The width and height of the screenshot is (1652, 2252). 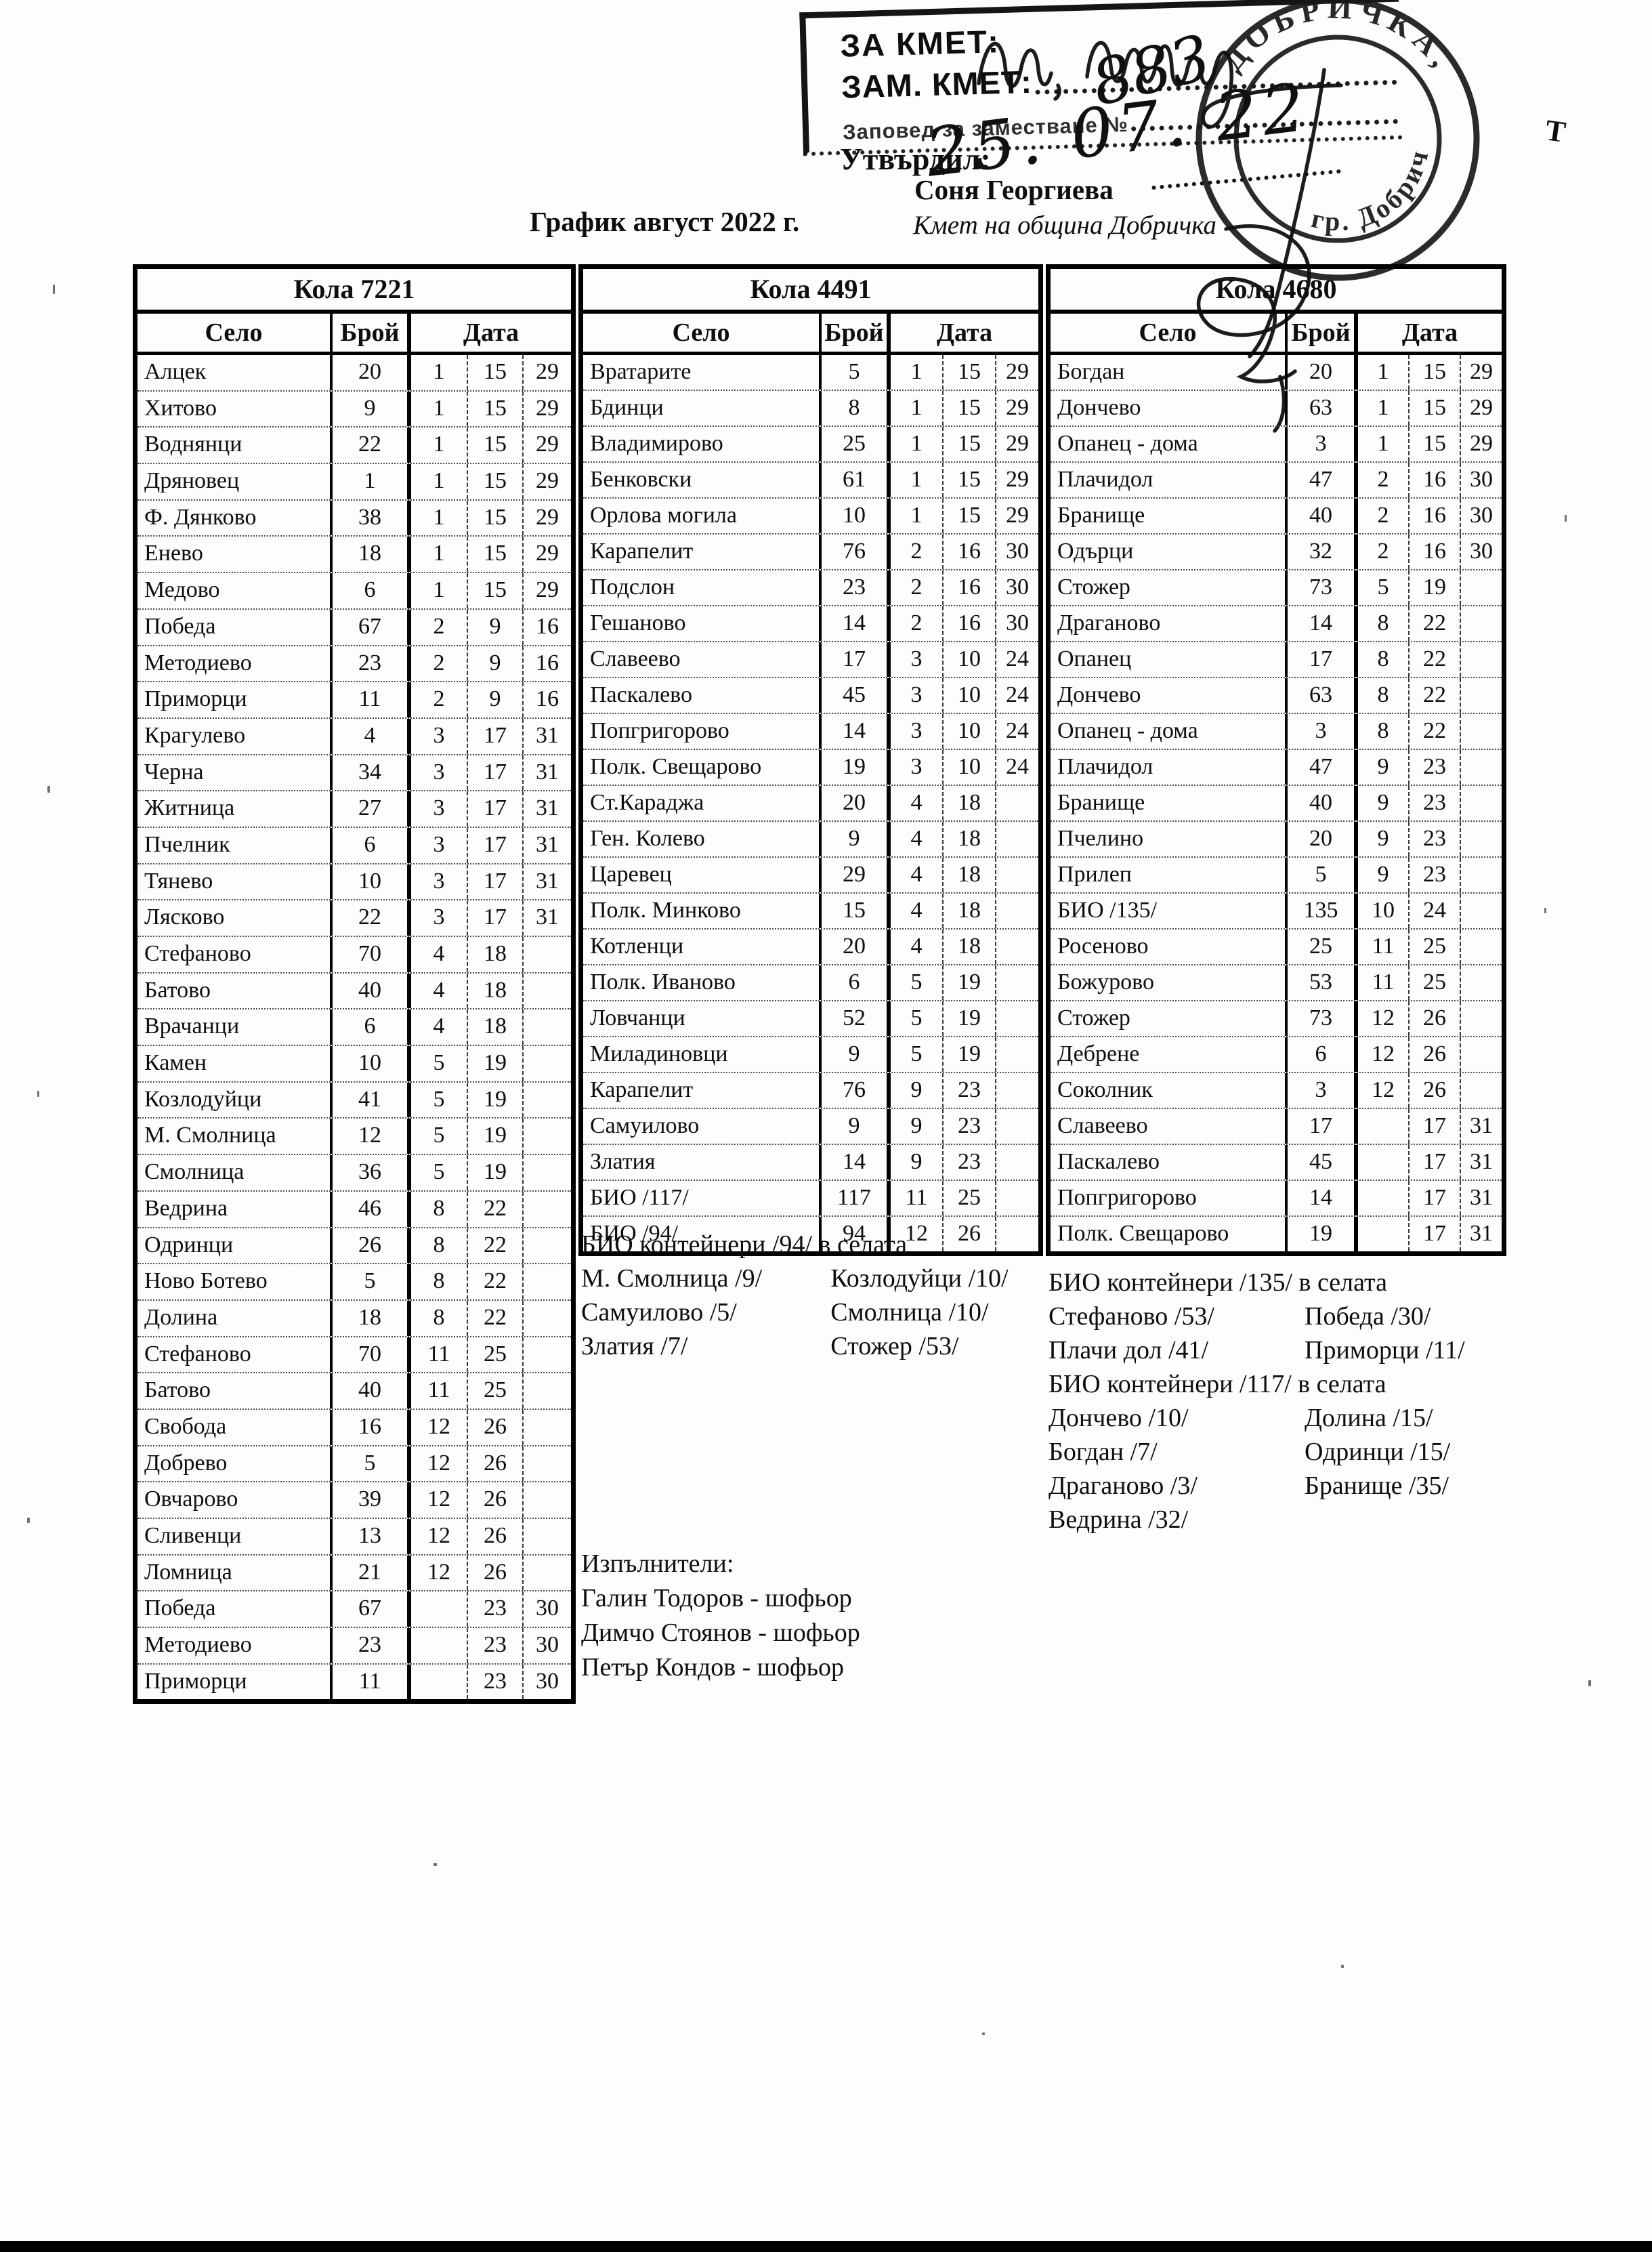 I want to click on table-row: Миладиновци 9 5 19, so click(x=810, y=1054).